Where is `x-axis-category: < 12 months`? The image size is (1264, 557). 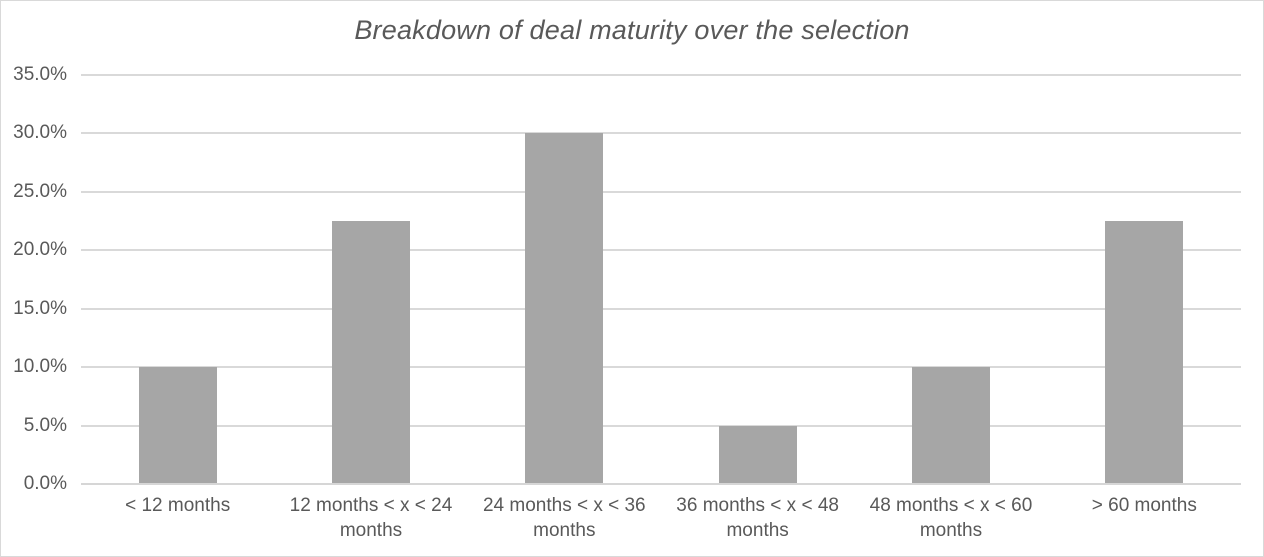
x-axis-category: < 12 months is located at coordinates (177, 518).